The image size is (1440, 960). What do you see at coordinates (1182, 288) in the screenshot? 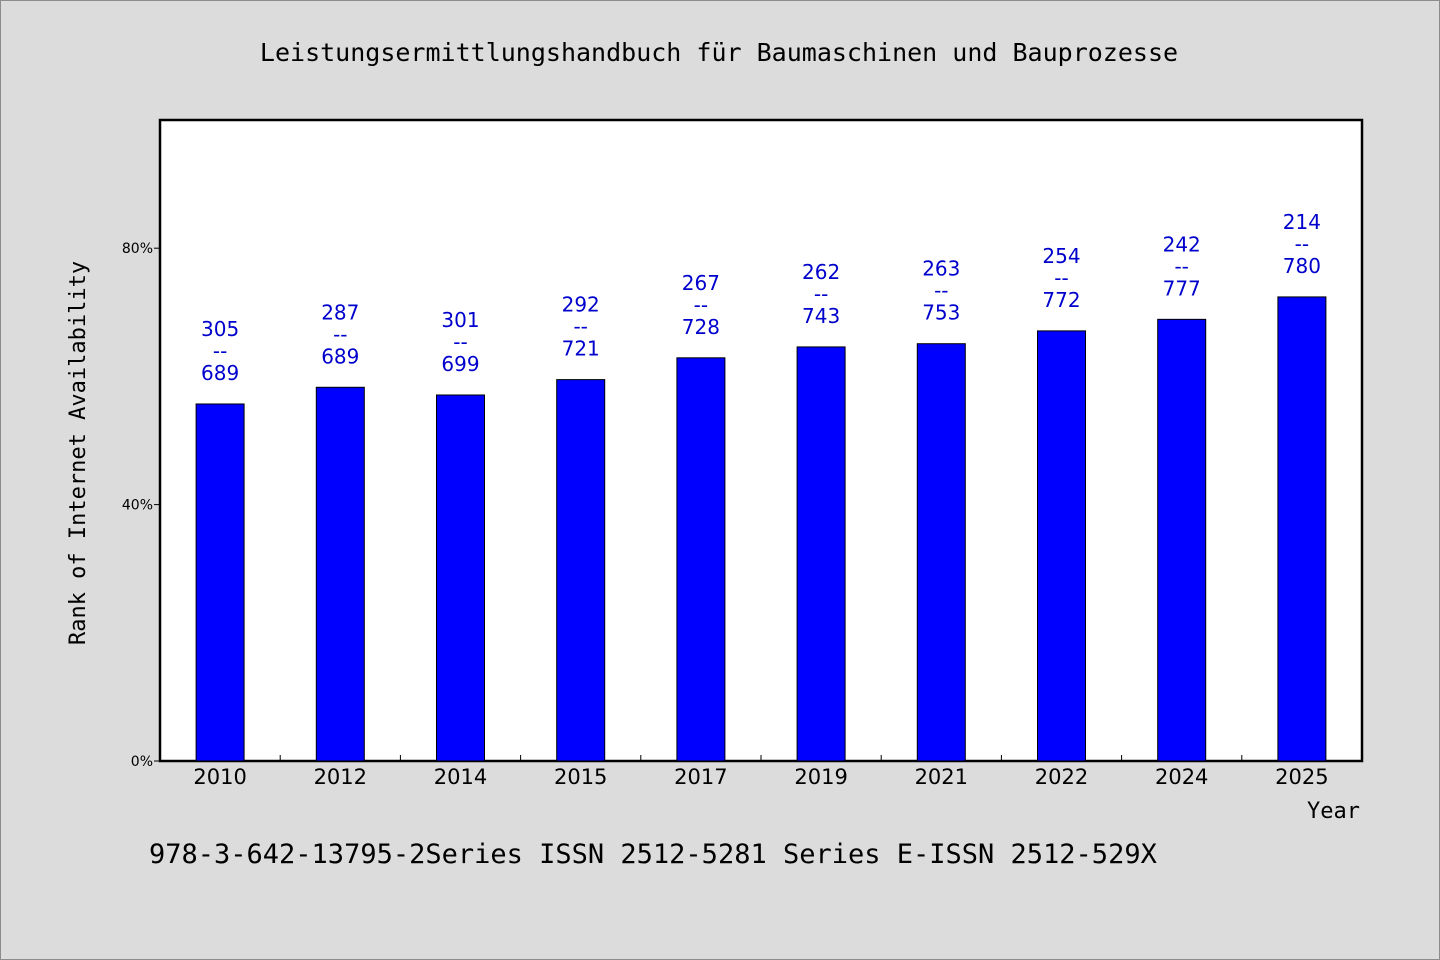
I see `bar-label-bottom-2024: 777` at bounding box center [1182, 288].